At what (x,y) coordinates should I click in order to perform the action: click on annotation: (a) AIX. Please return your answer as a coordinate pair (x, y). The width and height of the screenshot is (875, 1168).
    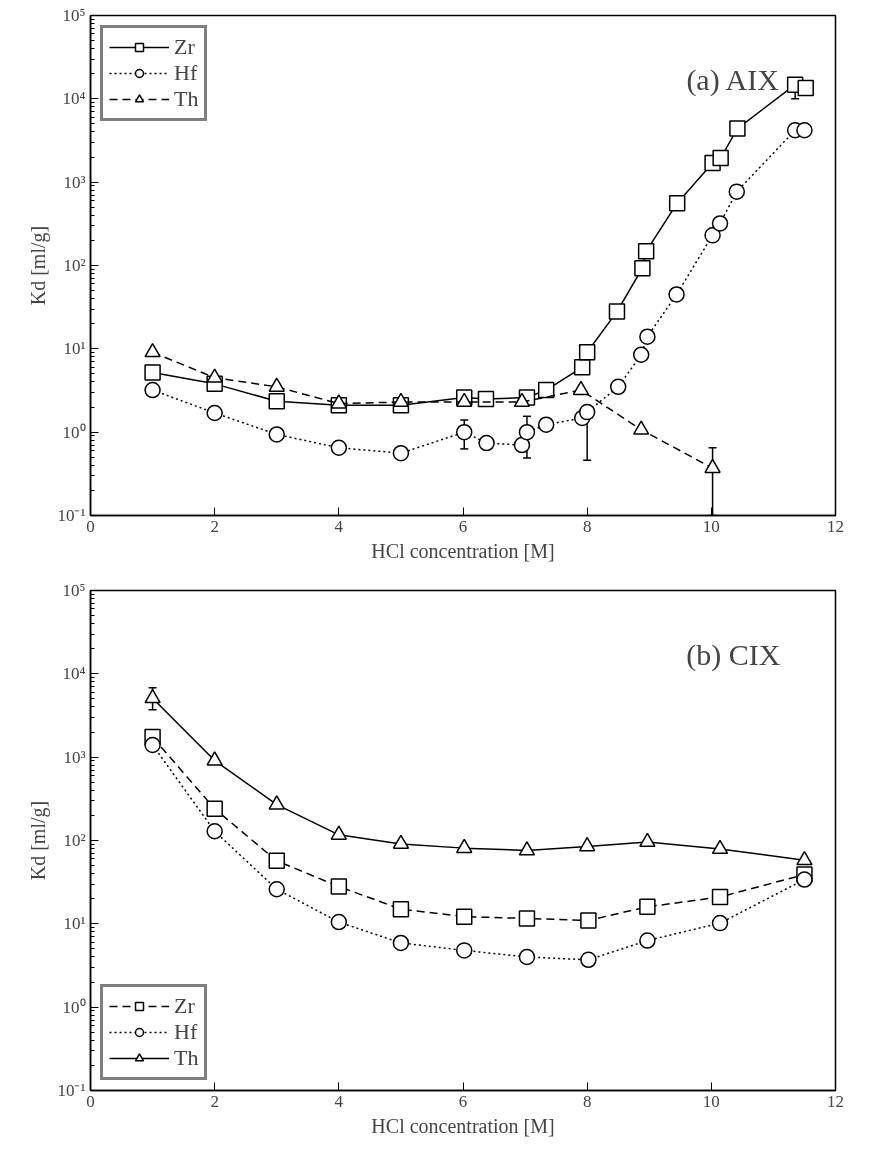
    Looking at the image, I should click on (733, 79).